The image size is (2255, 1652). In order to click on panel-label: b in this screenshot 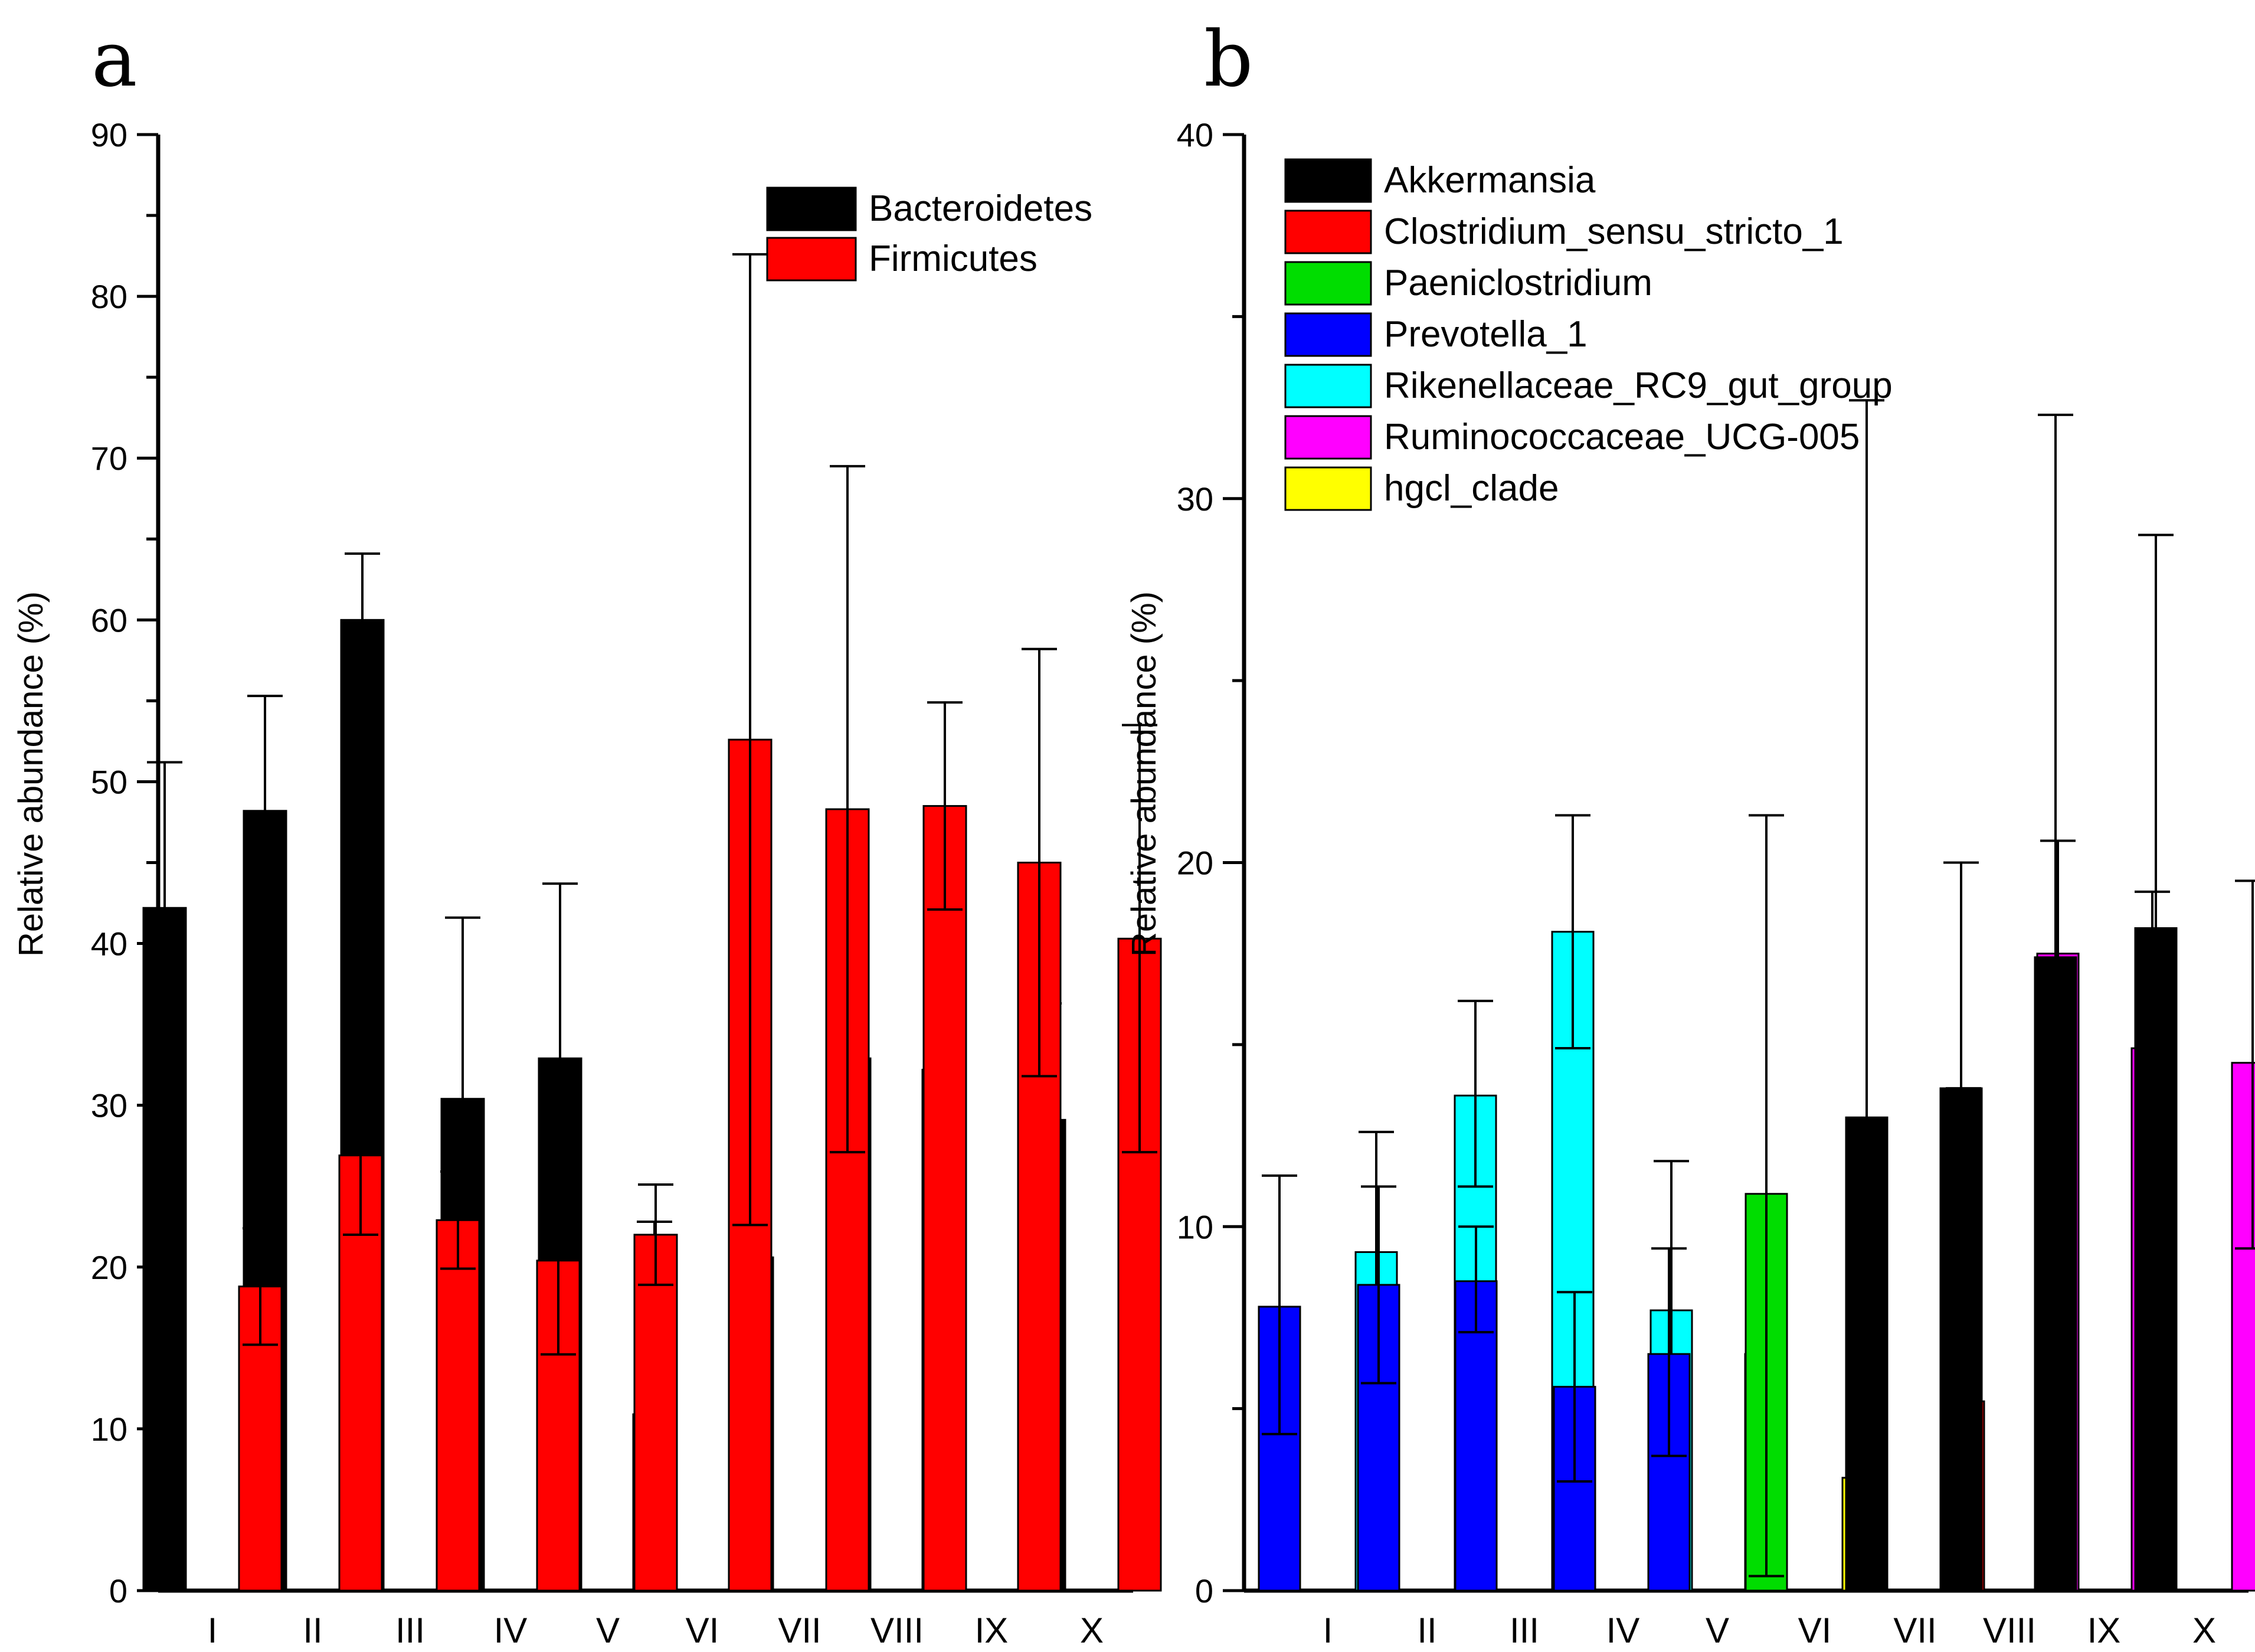, I will do `click(1228, 59)`.